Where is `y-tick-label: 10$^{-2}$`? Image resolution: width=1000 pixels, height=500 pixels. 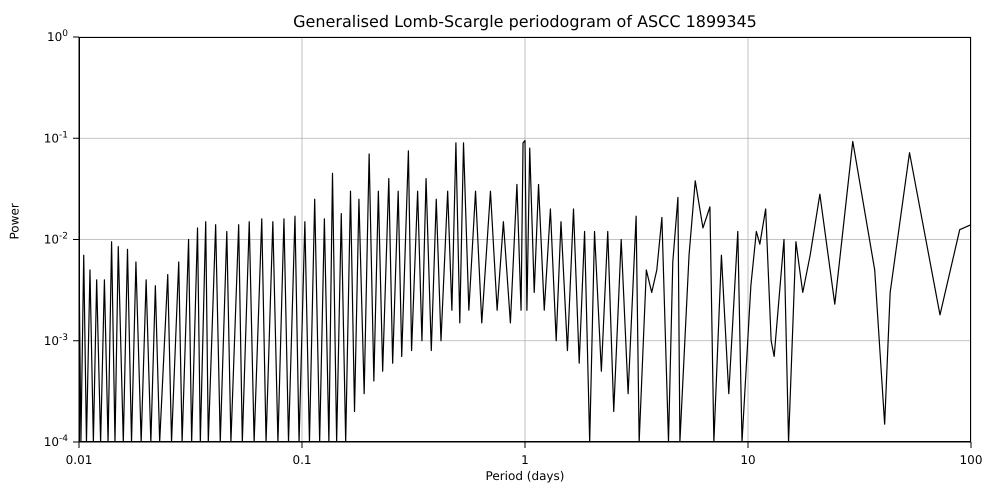 y-tick-label: 10$^{-2}$ is located at coordinates (56, 239).